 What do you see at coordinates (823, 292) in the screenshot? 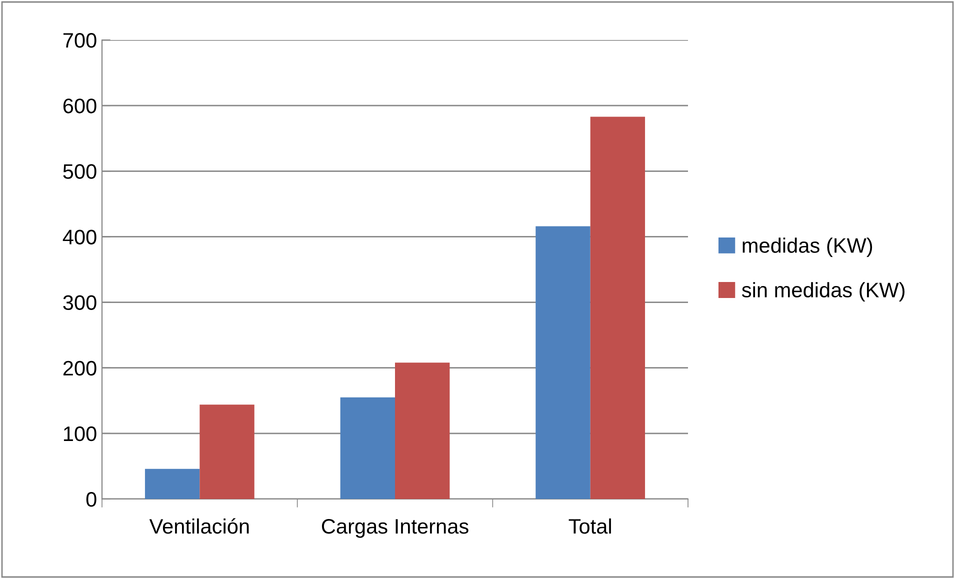
I see `legend-label: sin medidas (KW)` at bounding box center [823, 292].